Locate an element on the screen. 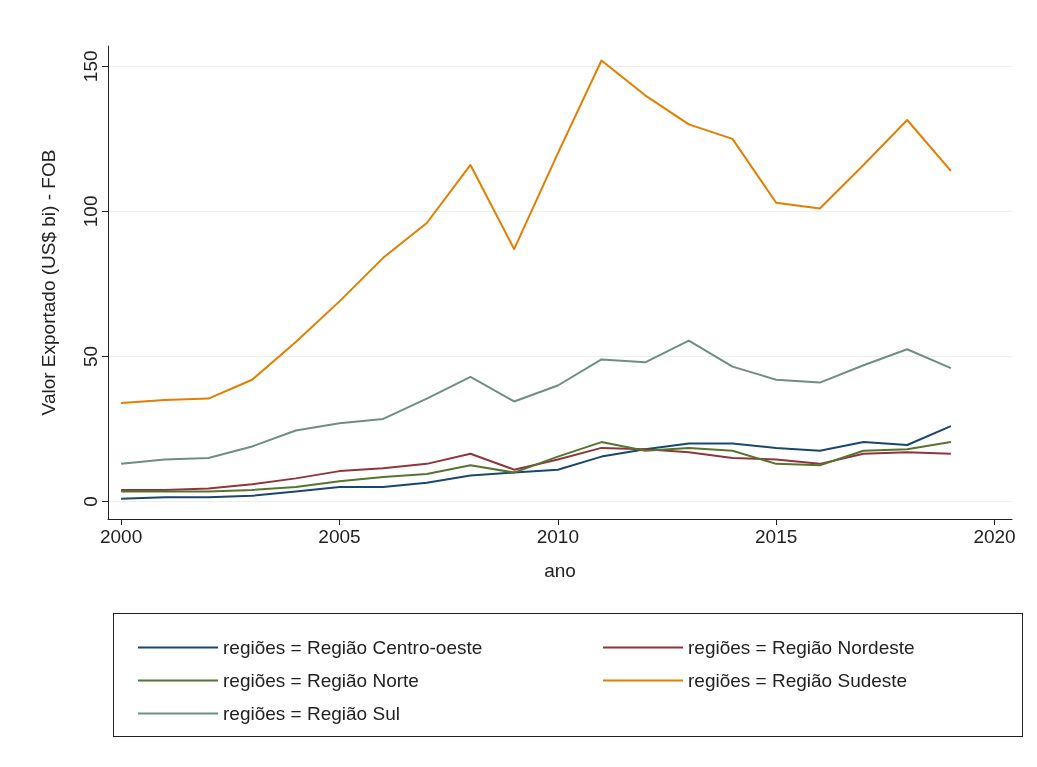 The height and width of the screenshot is (767, 1037). y-tick-label: 100 is located at coordinates (90, 211).